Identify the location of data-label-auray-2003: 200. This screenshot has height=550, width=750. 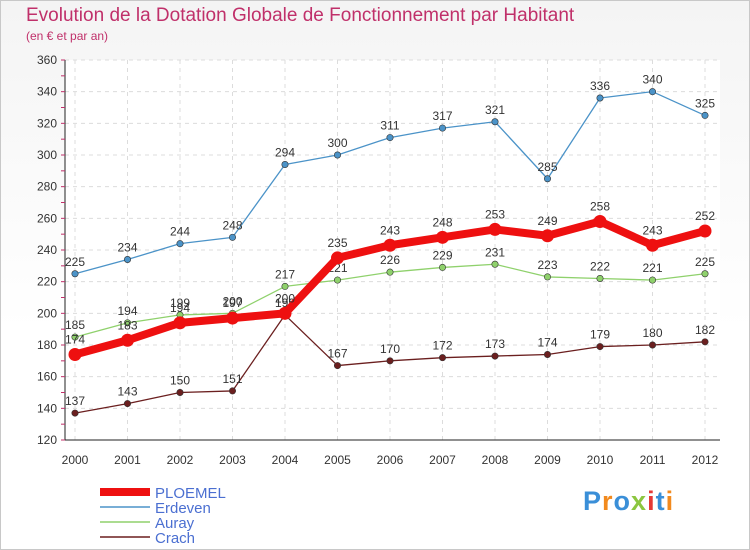
(232, 301).